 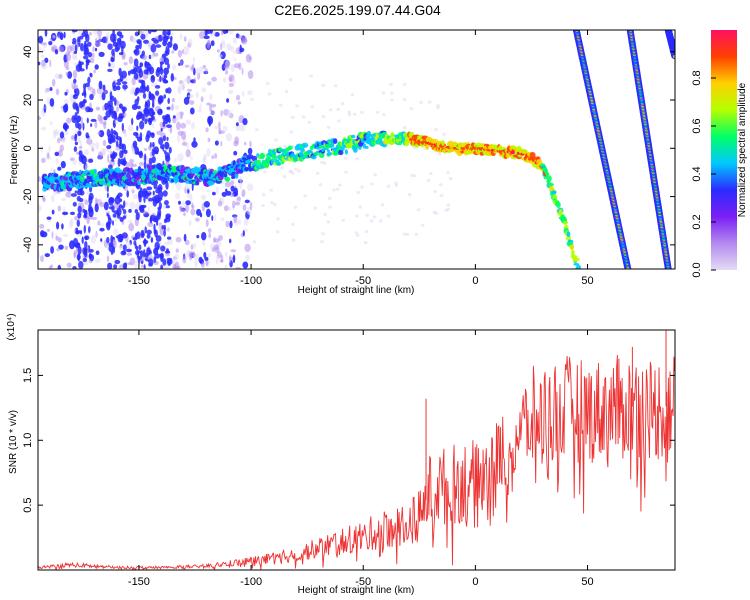 I want to click on snr-y-axis-label: SNR (10 * v/v), so click(x=13, y=442).